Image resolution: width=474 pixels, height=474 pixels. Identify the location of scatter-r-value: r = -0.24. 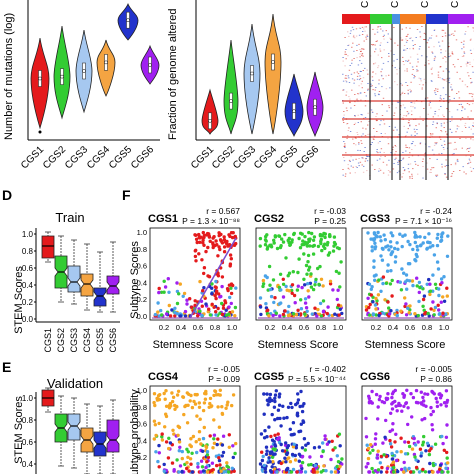
(436, 211).